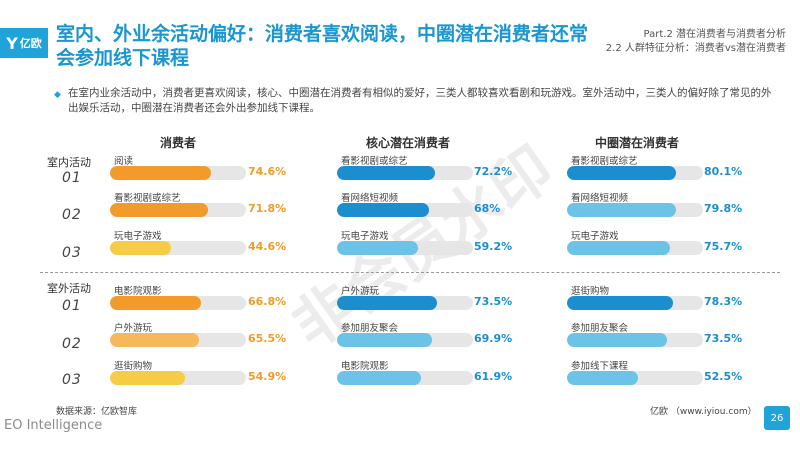  What do you see at coordinates (72, 178) in the screenshot?
I see `rank-indoor-1: 01` at bounding box center [72, 178].